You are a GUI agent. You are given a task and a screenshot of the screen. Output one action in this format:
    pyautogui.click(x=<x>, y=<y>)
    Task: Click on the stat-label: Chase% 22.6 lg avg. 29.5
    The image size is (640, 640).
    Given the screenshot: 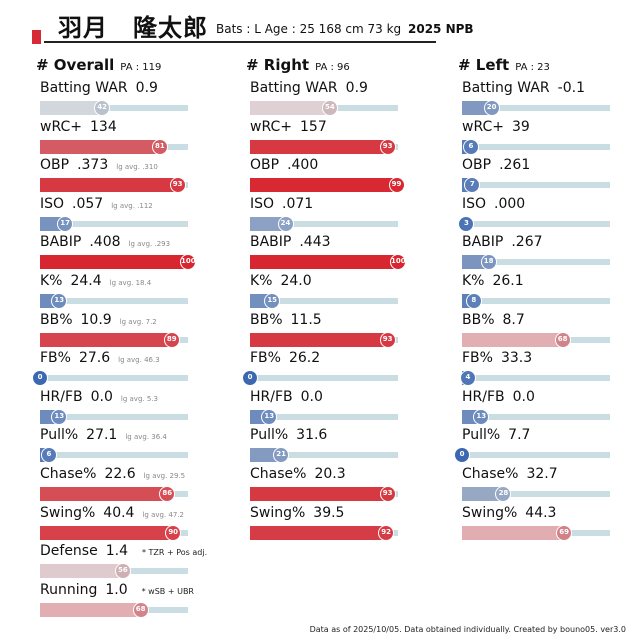 What is the action you would take?
    pyautogui.click(x=112, y=474)
    